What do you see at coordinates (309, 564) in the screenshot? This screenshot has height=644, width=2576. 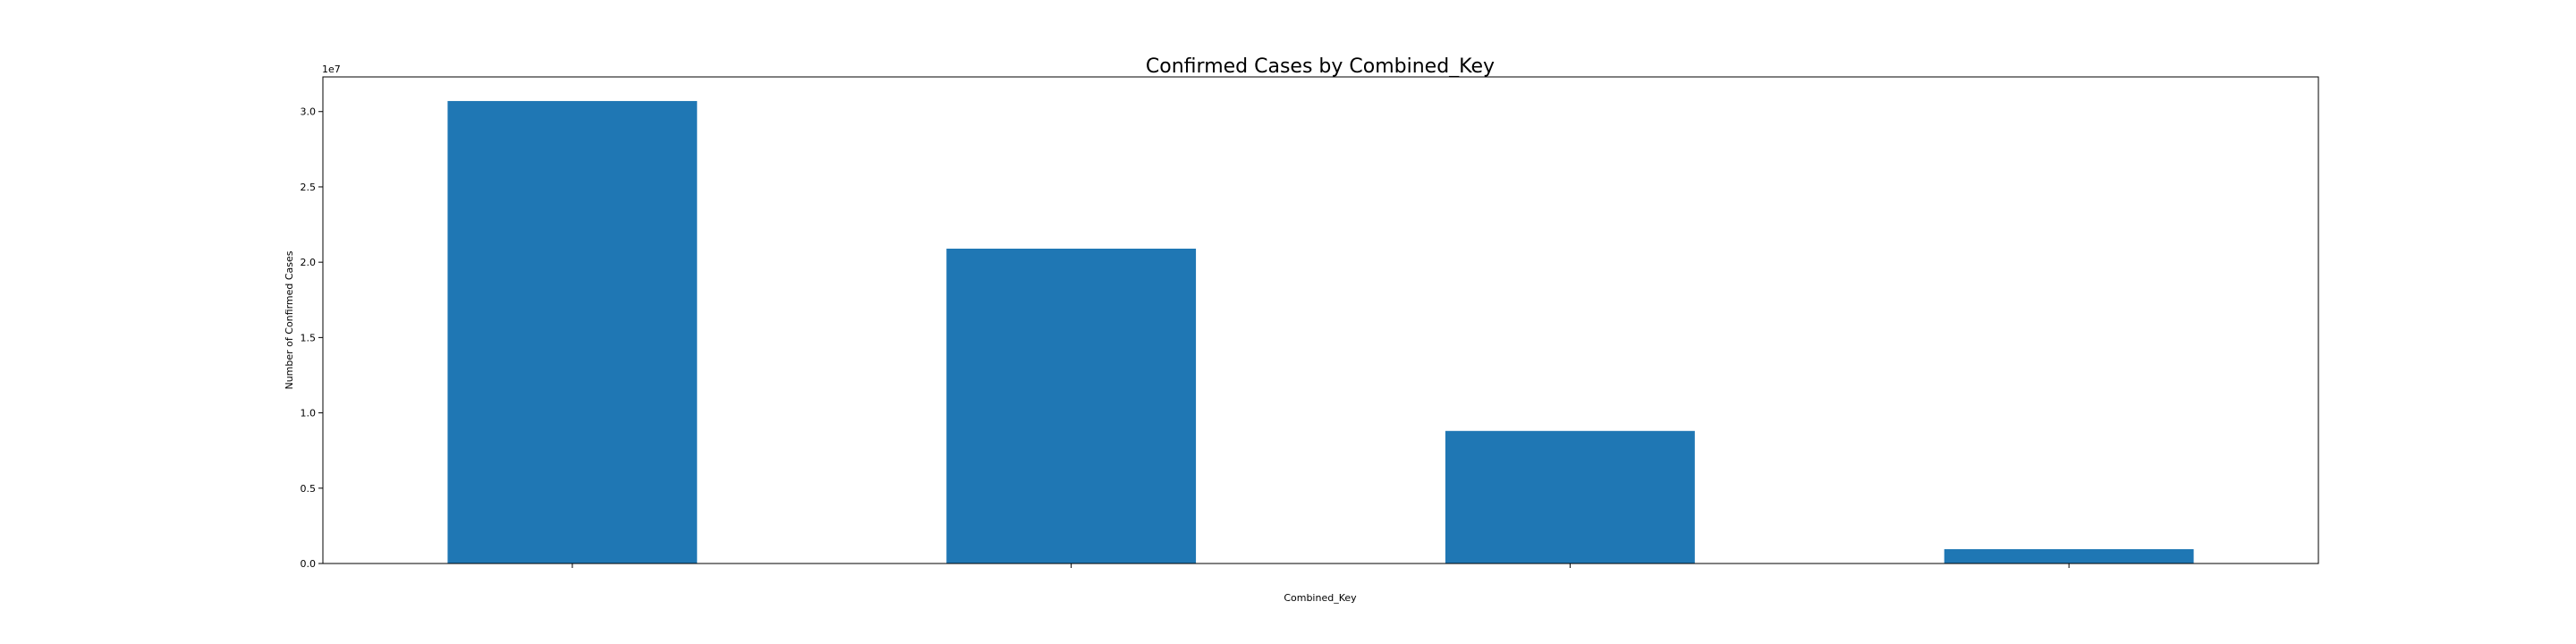 I see `y-tick-label-0: 0.0` at bounding box center [309, 564].